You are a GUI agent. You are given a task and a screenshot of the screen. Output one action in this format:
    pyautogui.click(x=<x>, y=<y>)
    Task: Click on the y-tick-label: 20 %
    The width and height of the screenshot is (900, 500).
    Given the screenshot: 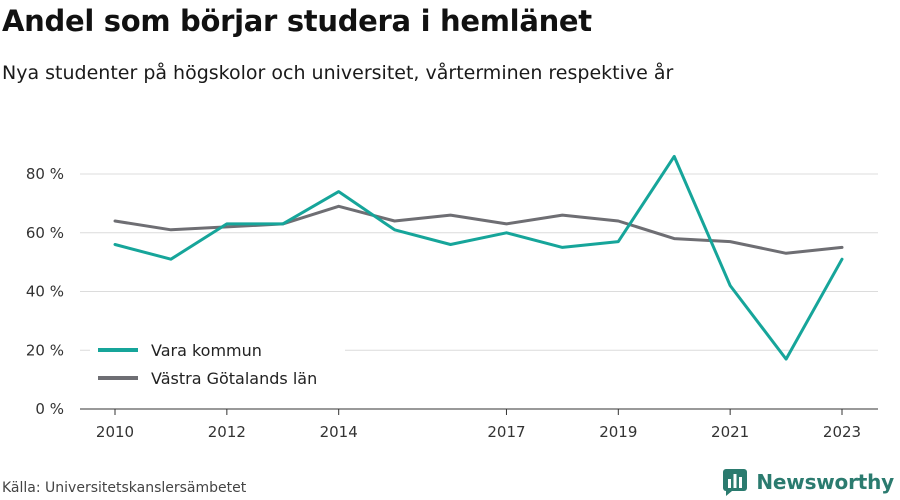 What is the action you would take?
    pyautogui.click(x=45, y=350)
    